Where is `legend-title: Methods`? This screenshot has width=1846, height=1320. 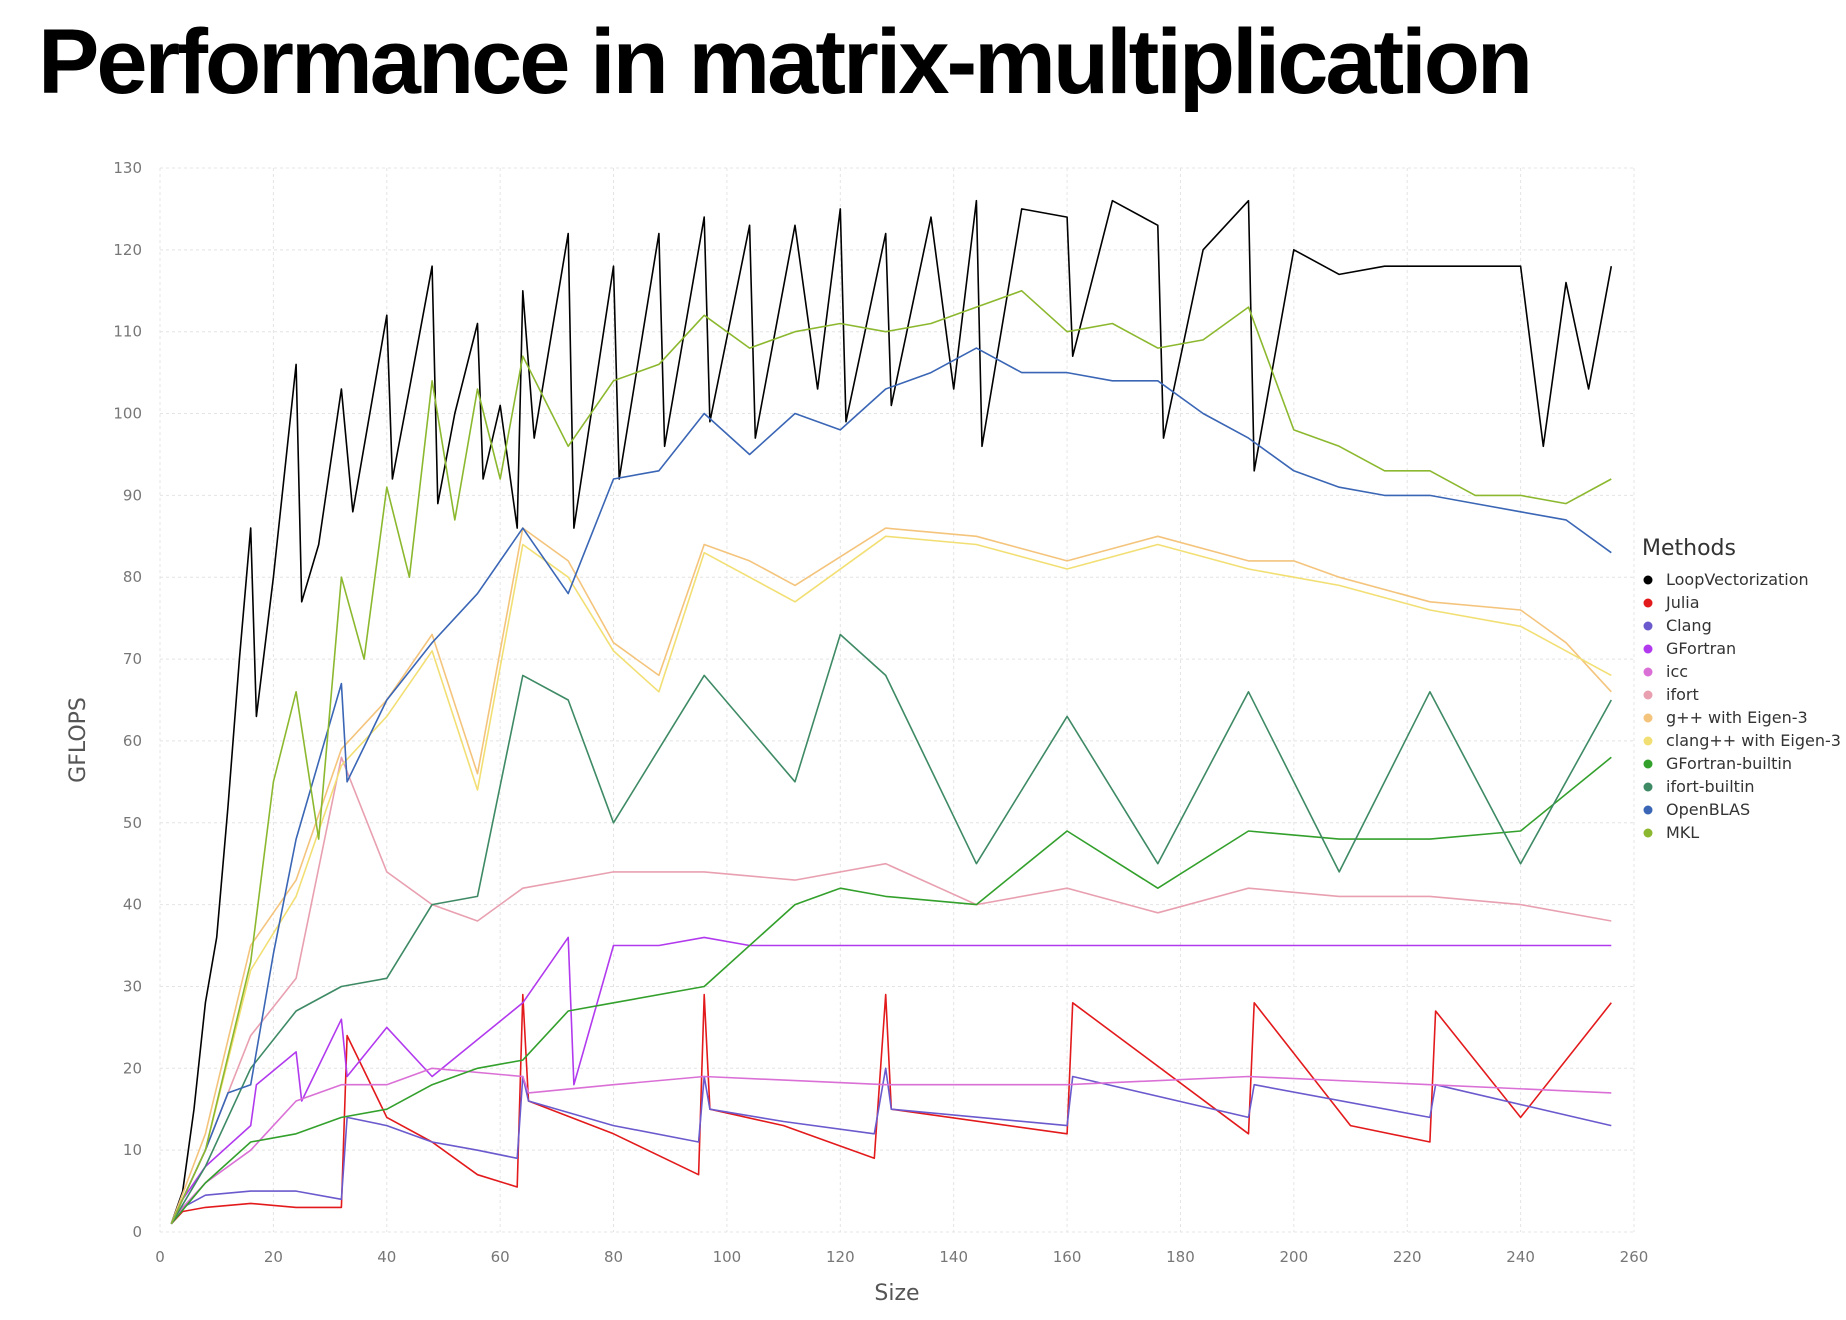
legend-title: Methods is located at coordinates (1689, 548).